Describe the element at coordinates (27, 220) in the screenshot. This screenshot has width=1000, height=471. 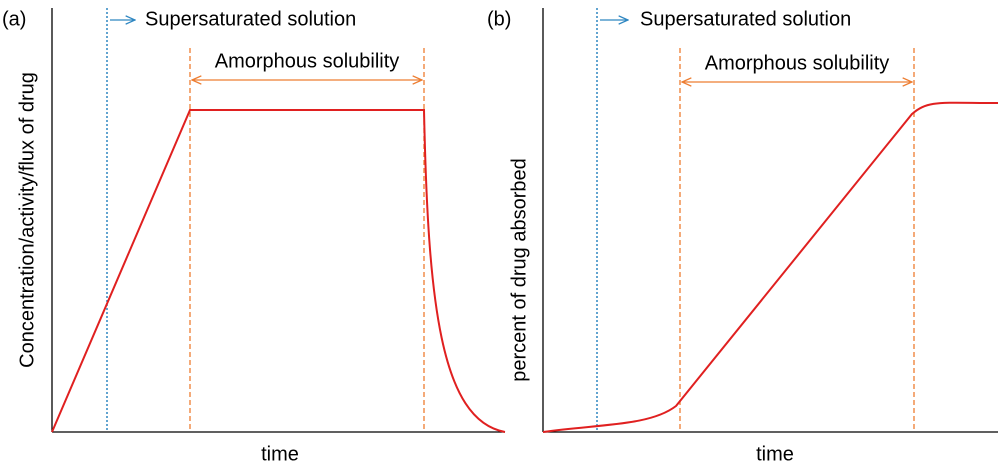
I see `y-axis-label: Concentration/activity/flux of drug` at that location.